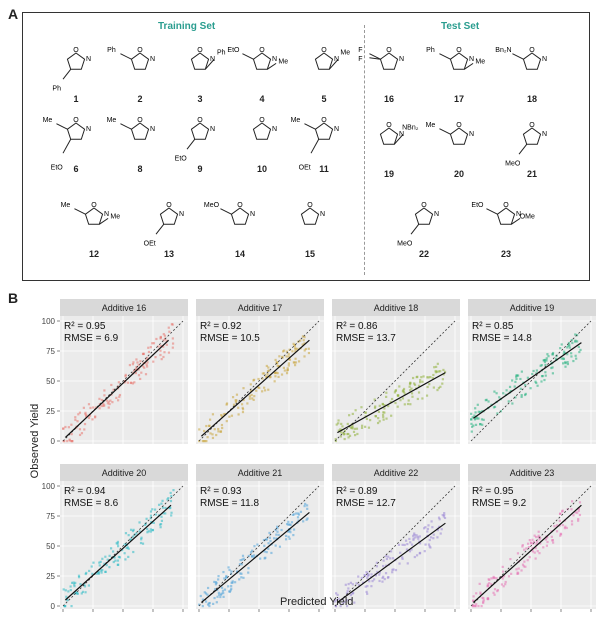 The width and height of the screenshot is (600, 618). What do you see at coordinates (239, 254) in the screenshot?
I see `compound-number: 14` at bounding box center [239, 254].